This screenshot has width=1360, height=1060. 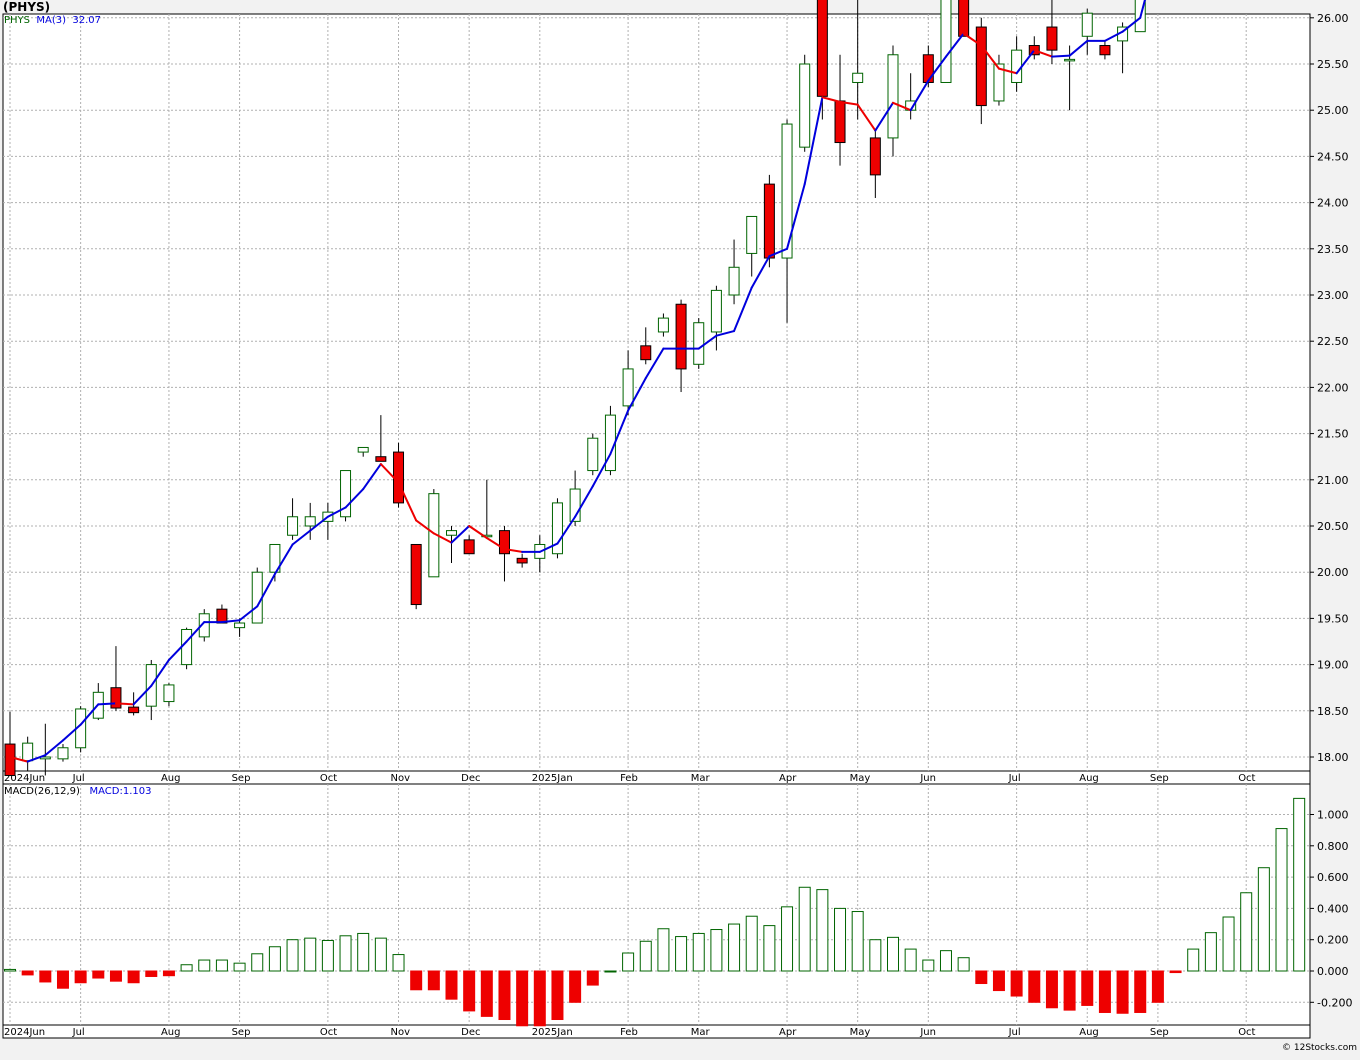 What do you see at coordinates (1333, 572) in the screenshot?
I see `price-tick-label: 20.00` at bounding box center [1333, 572].